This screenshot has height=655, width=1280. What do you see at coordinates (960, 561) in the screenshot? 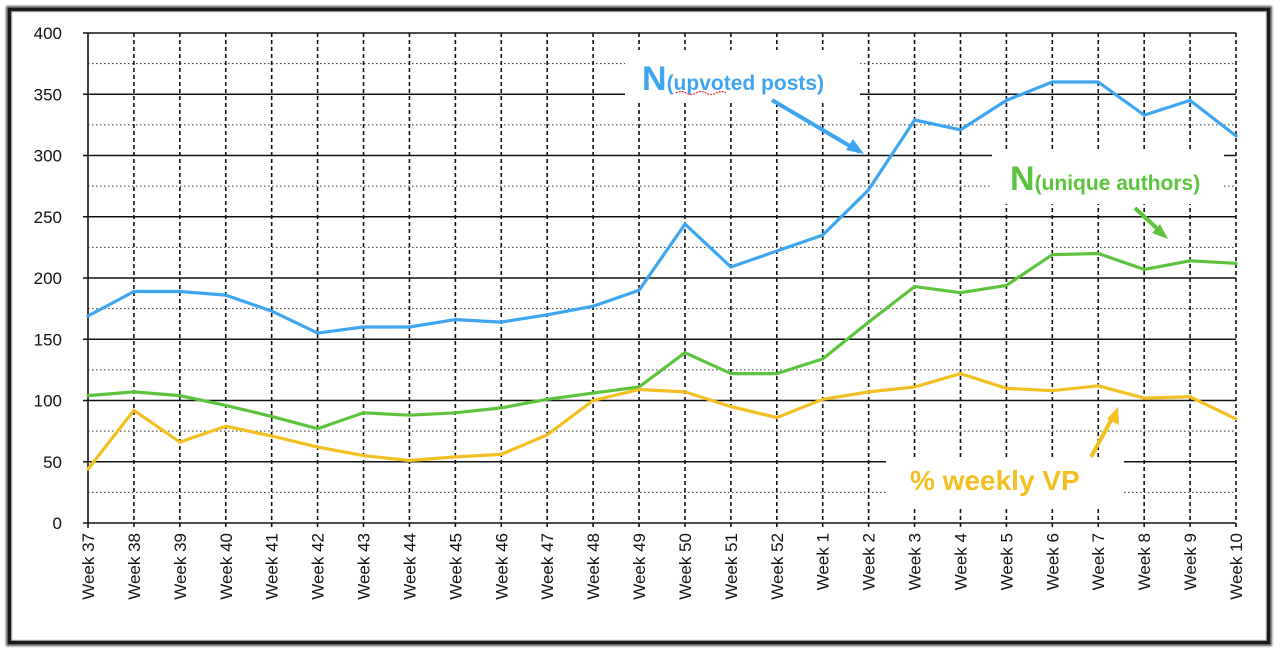
I see `x-tick-label: Week 4` at bounding box center [960, 561].